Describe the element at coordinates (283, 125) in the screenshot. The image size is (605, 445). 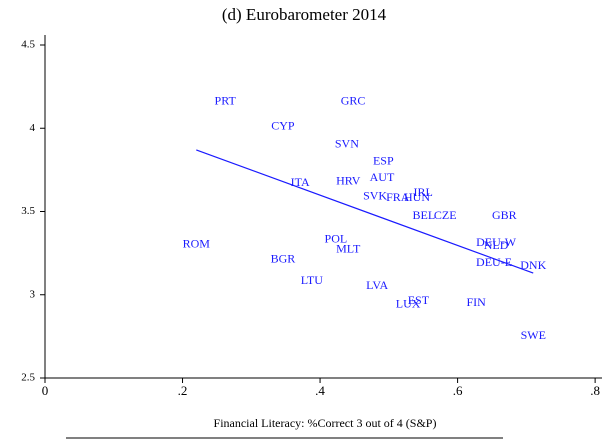
I see `point-label: CYP` at that location.